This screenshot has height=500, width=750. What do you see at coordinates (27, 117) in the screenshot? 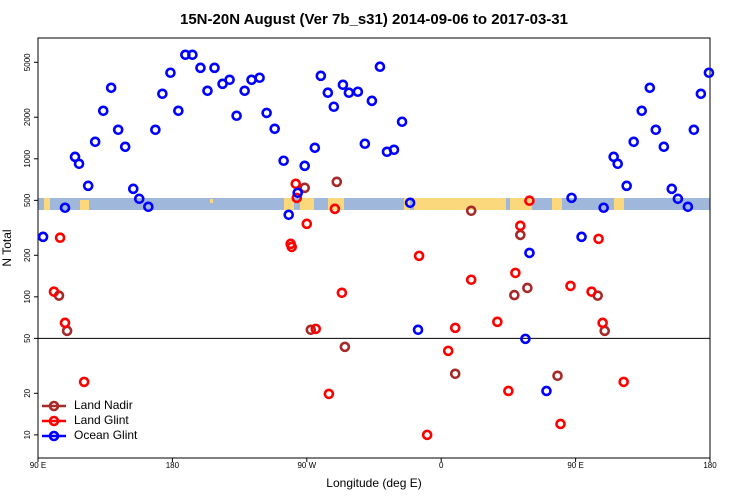
I see `y-tick-label: 2000` at bounding box center [27, 117].